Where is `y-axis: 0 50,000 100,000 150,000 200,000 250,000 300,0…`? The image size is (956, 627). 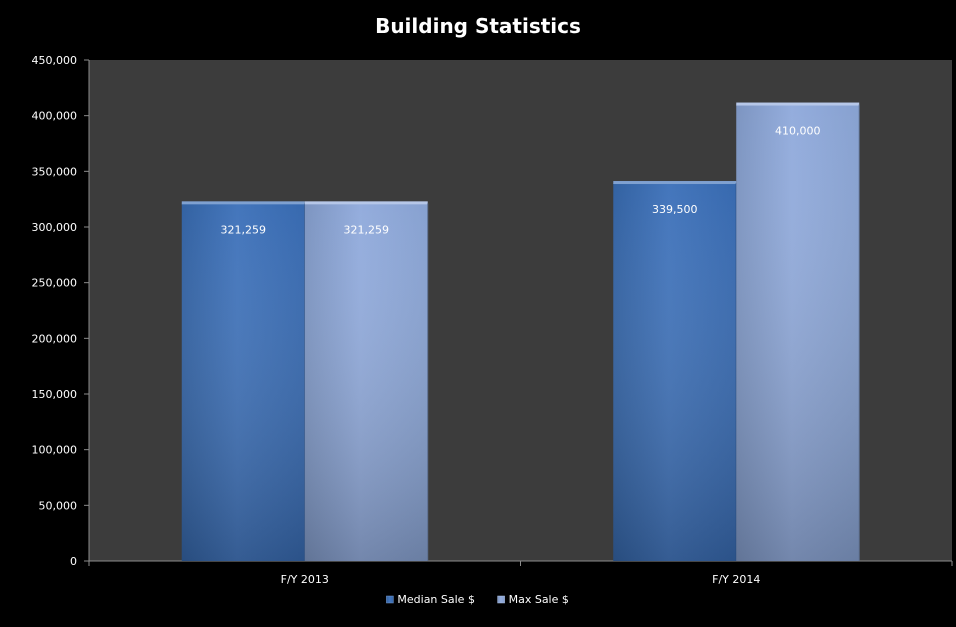
y-axis: 0 50,000 100,000 150,000 200,000 250,000 300,0… is located at coordinates (61, 311).